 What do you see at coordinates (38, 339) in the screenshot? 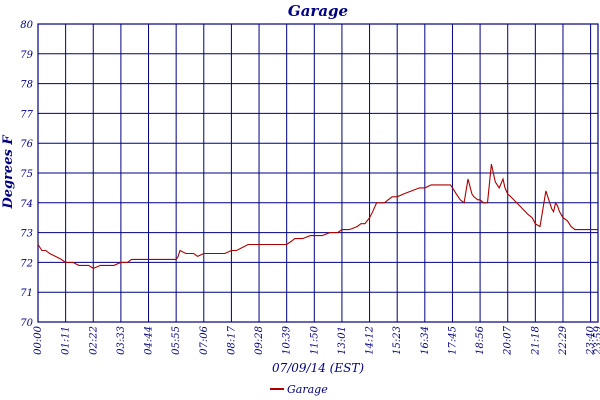
I see `x-tick-label: 00:00` at bounding box center [38, 339].